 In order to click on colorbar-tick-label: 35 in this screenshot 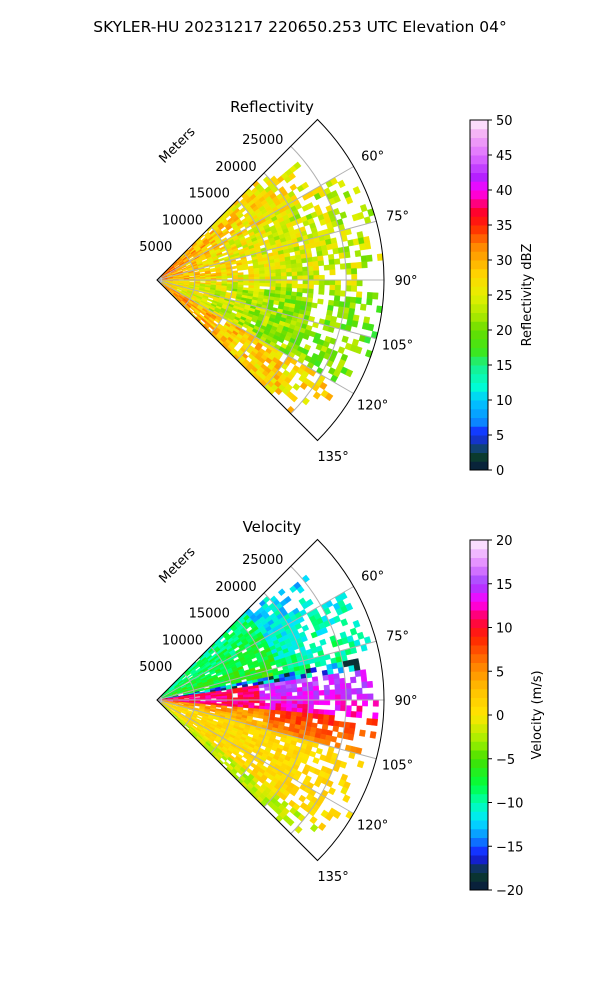, I will do `click(504, 226)`.